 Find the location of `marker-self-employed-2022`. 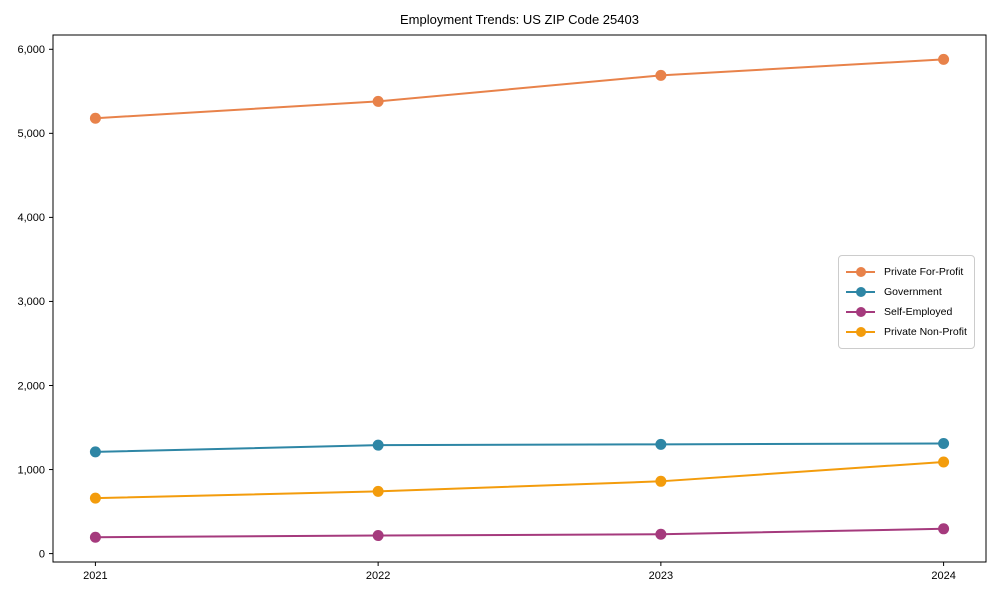

marker-self-employed-2022 is located at coordinates (378, 536).